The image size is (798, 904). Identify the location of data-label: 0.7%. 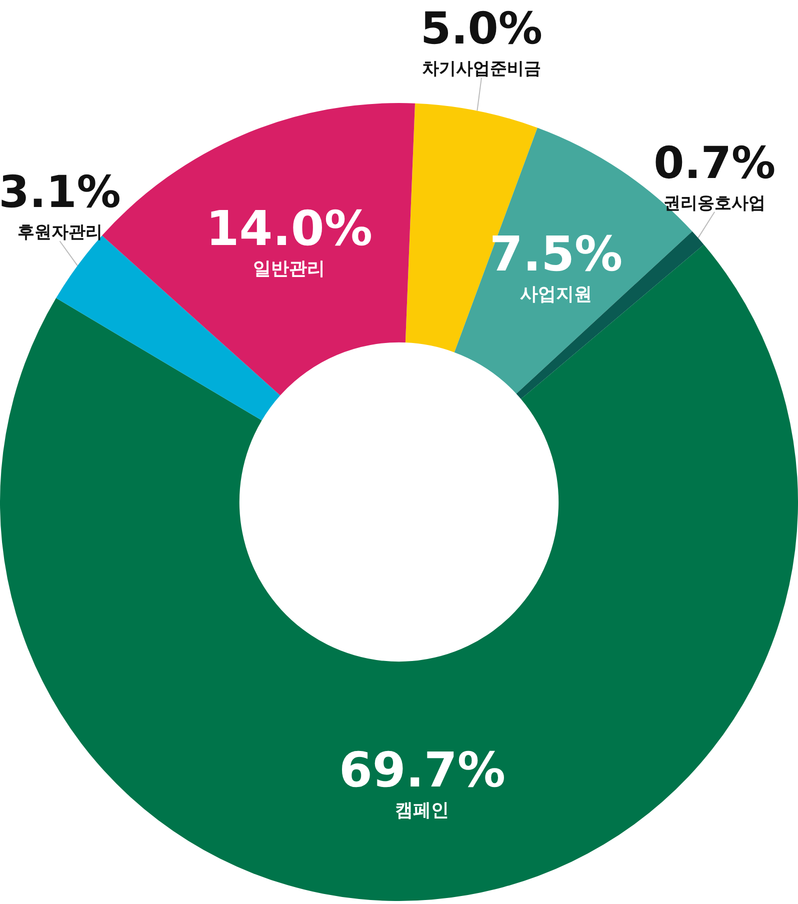
(715, 163).